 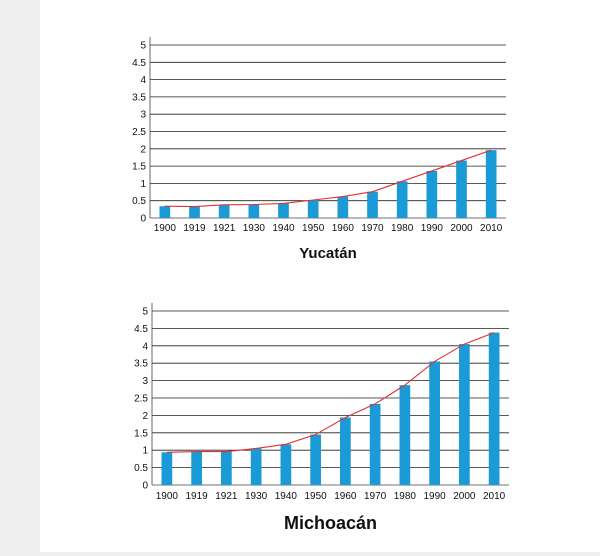 What do you see at coordinates (330, 523) in the screenshot?
I see `chart-title: Michoacán` at bounding box center [330, 523].